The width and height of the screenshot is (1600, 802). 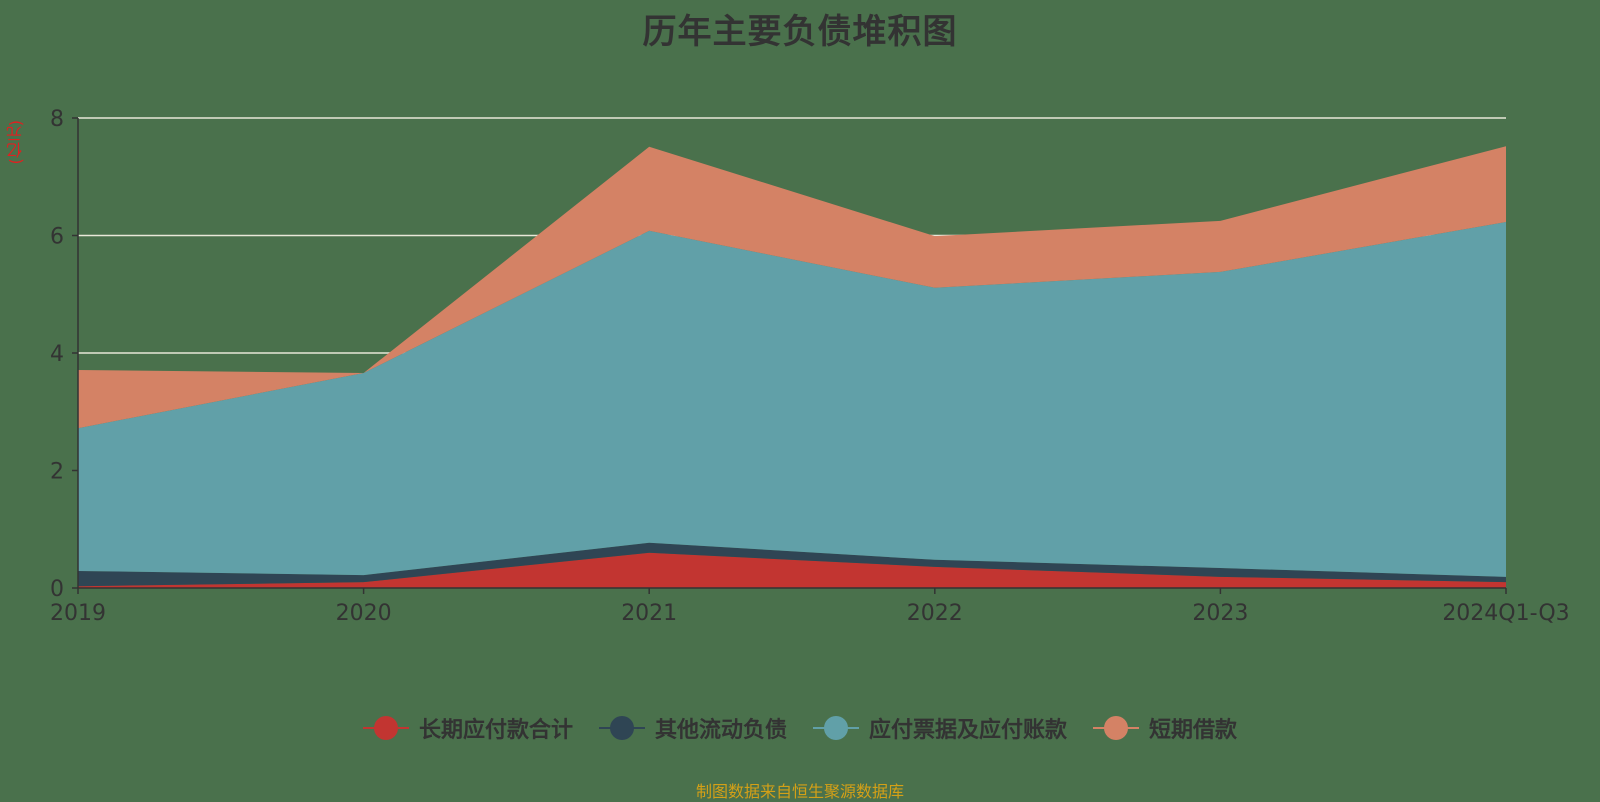 I want to click on legend-item: 其他流动负债, so click(x=692, y=728).